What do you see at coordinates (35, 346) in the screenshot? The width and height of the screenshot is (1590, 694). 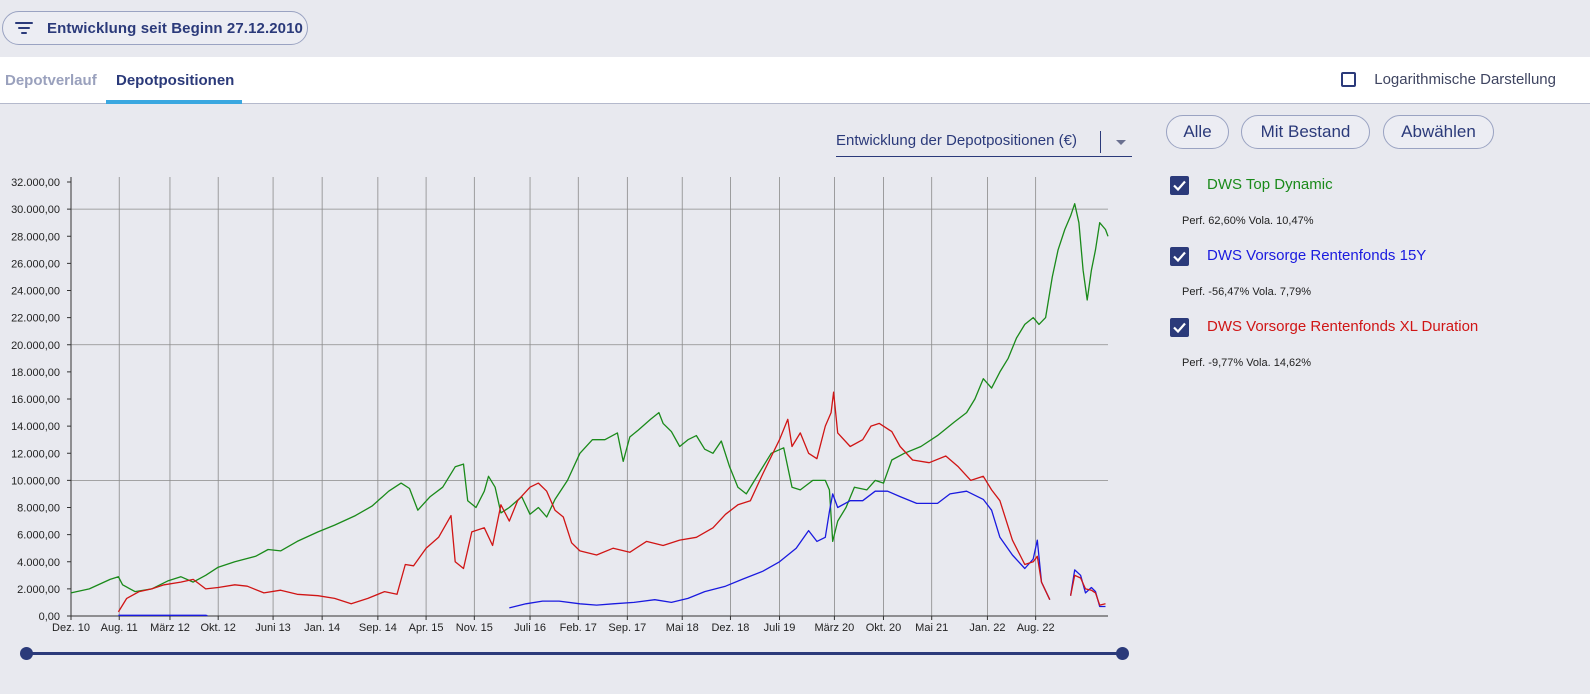 I see `y-tick-label: 20.000,00` at bounding box center [35, 346].